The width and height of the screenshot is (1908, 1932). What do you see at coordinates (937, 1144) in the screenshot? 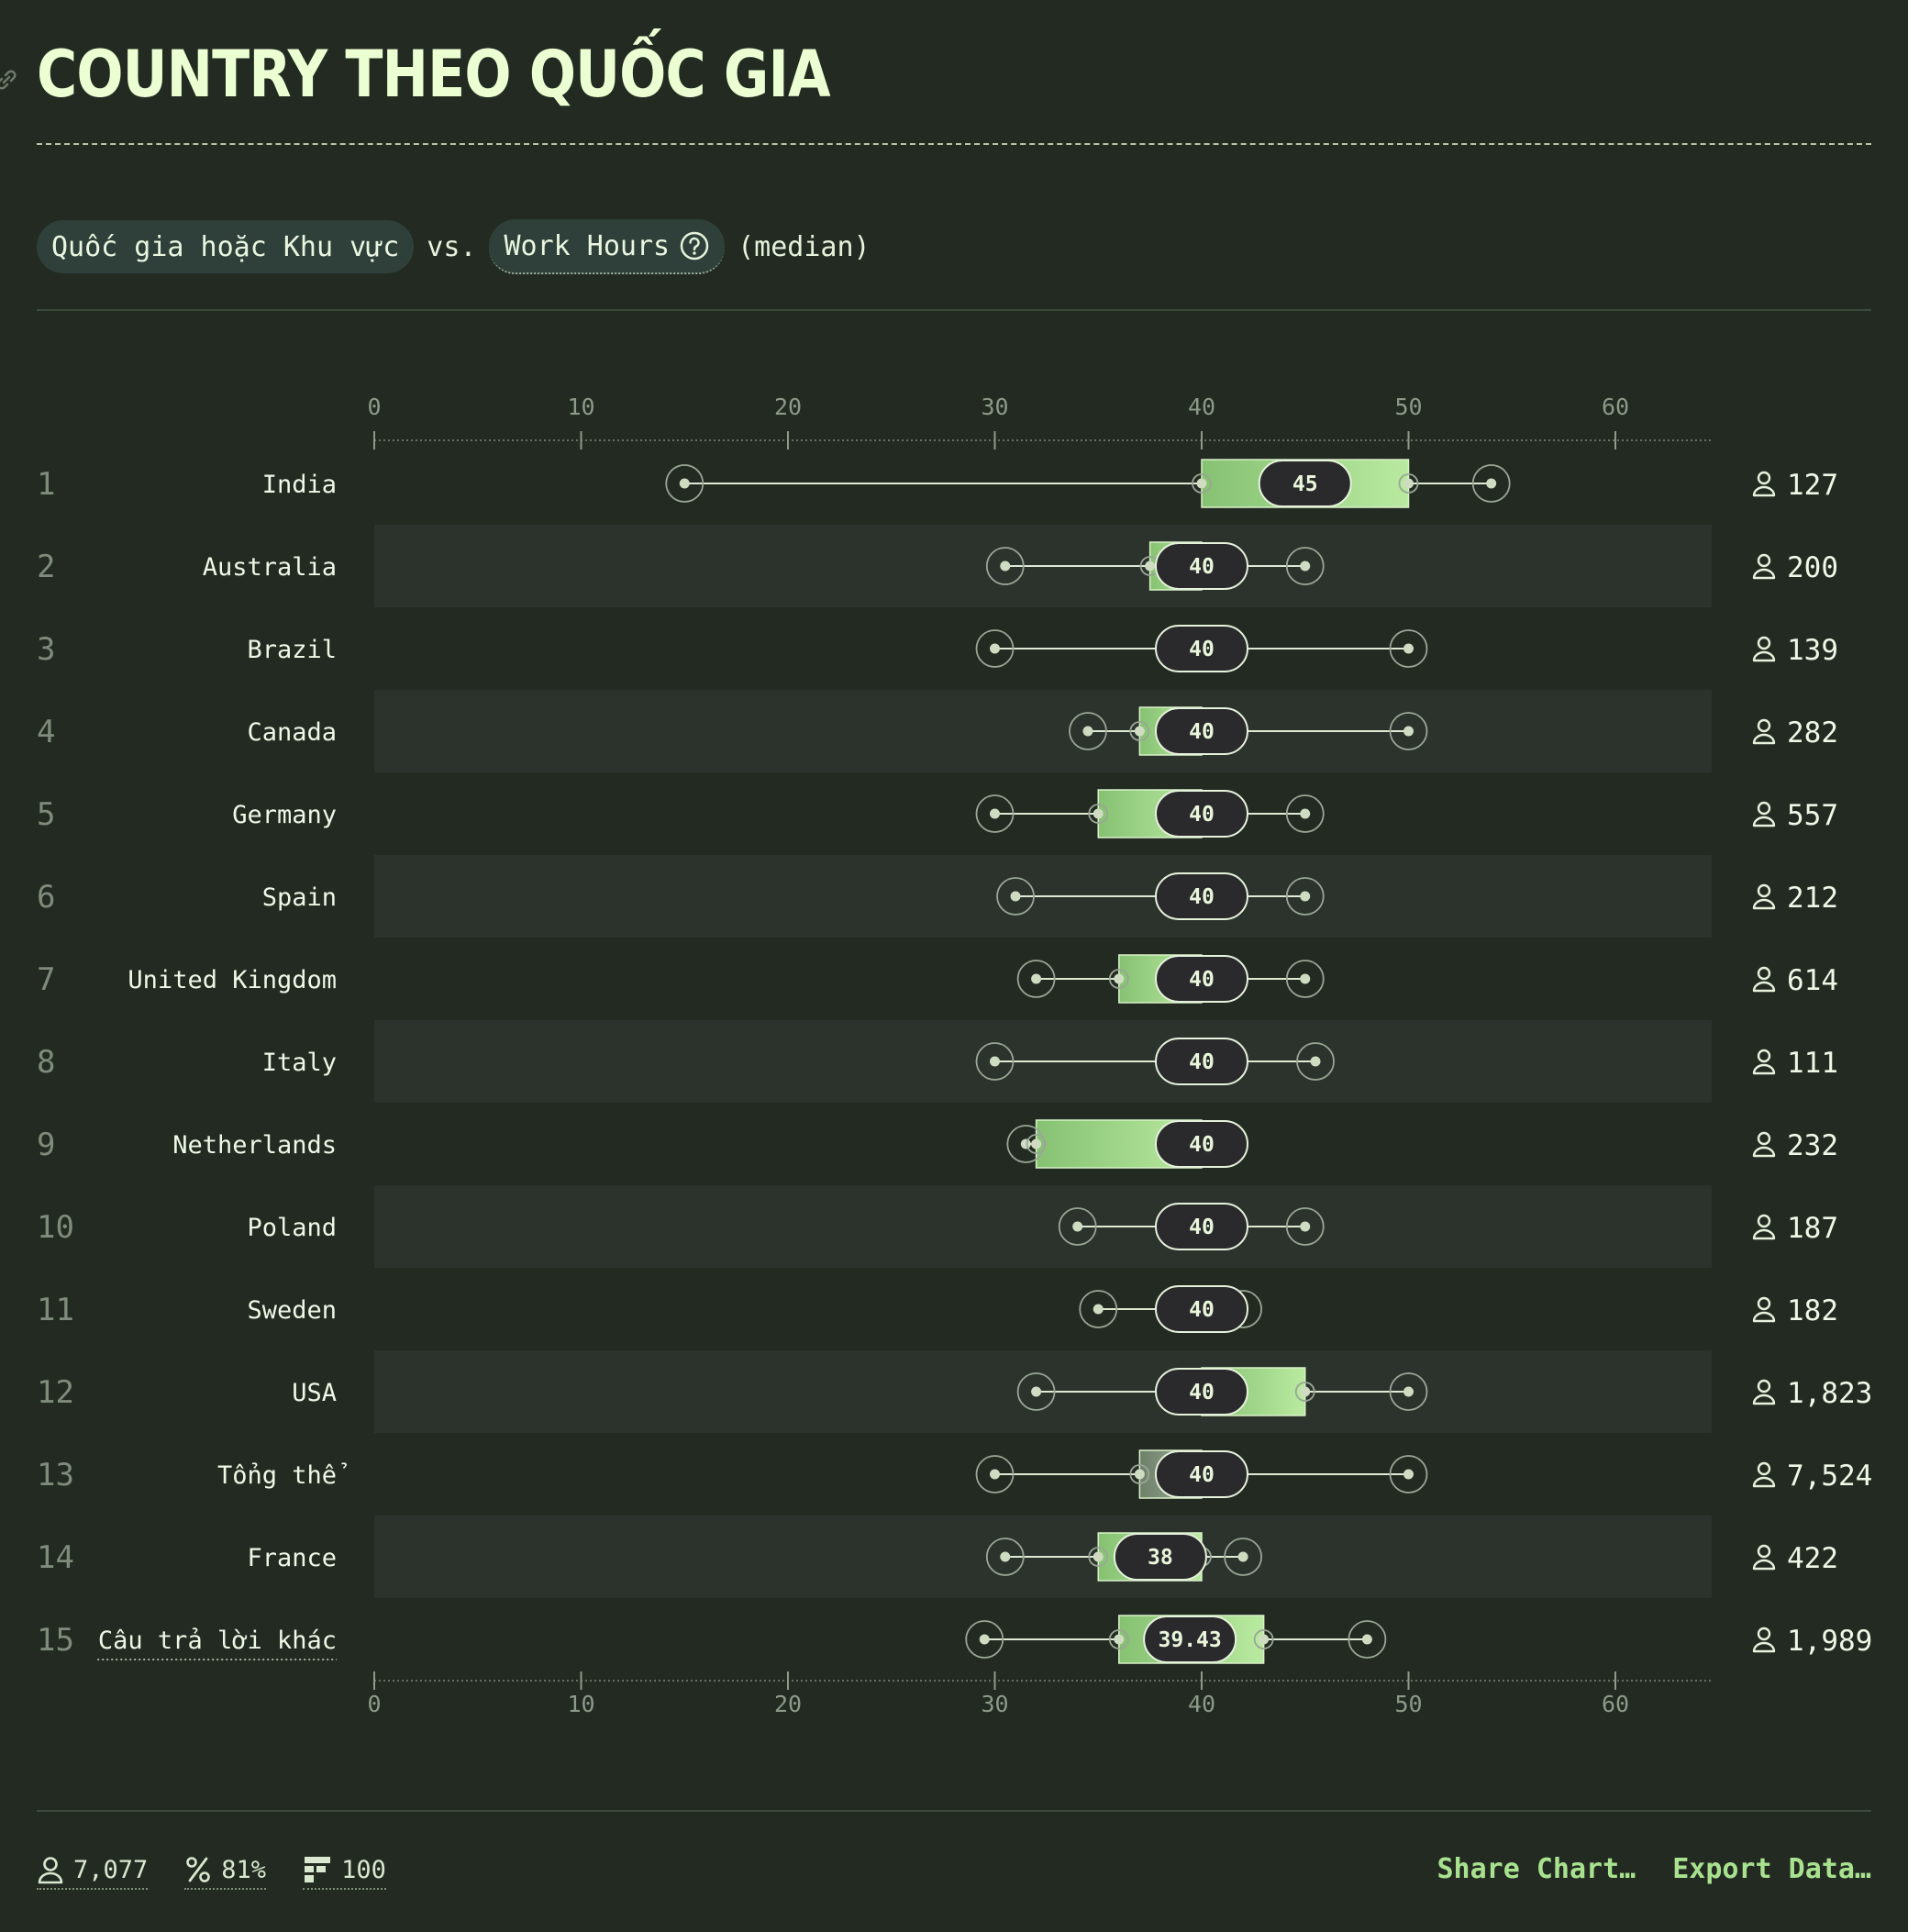
I see `boxplot-row: 9 Netherlands 40 232` at bounding box center [937, 1144].